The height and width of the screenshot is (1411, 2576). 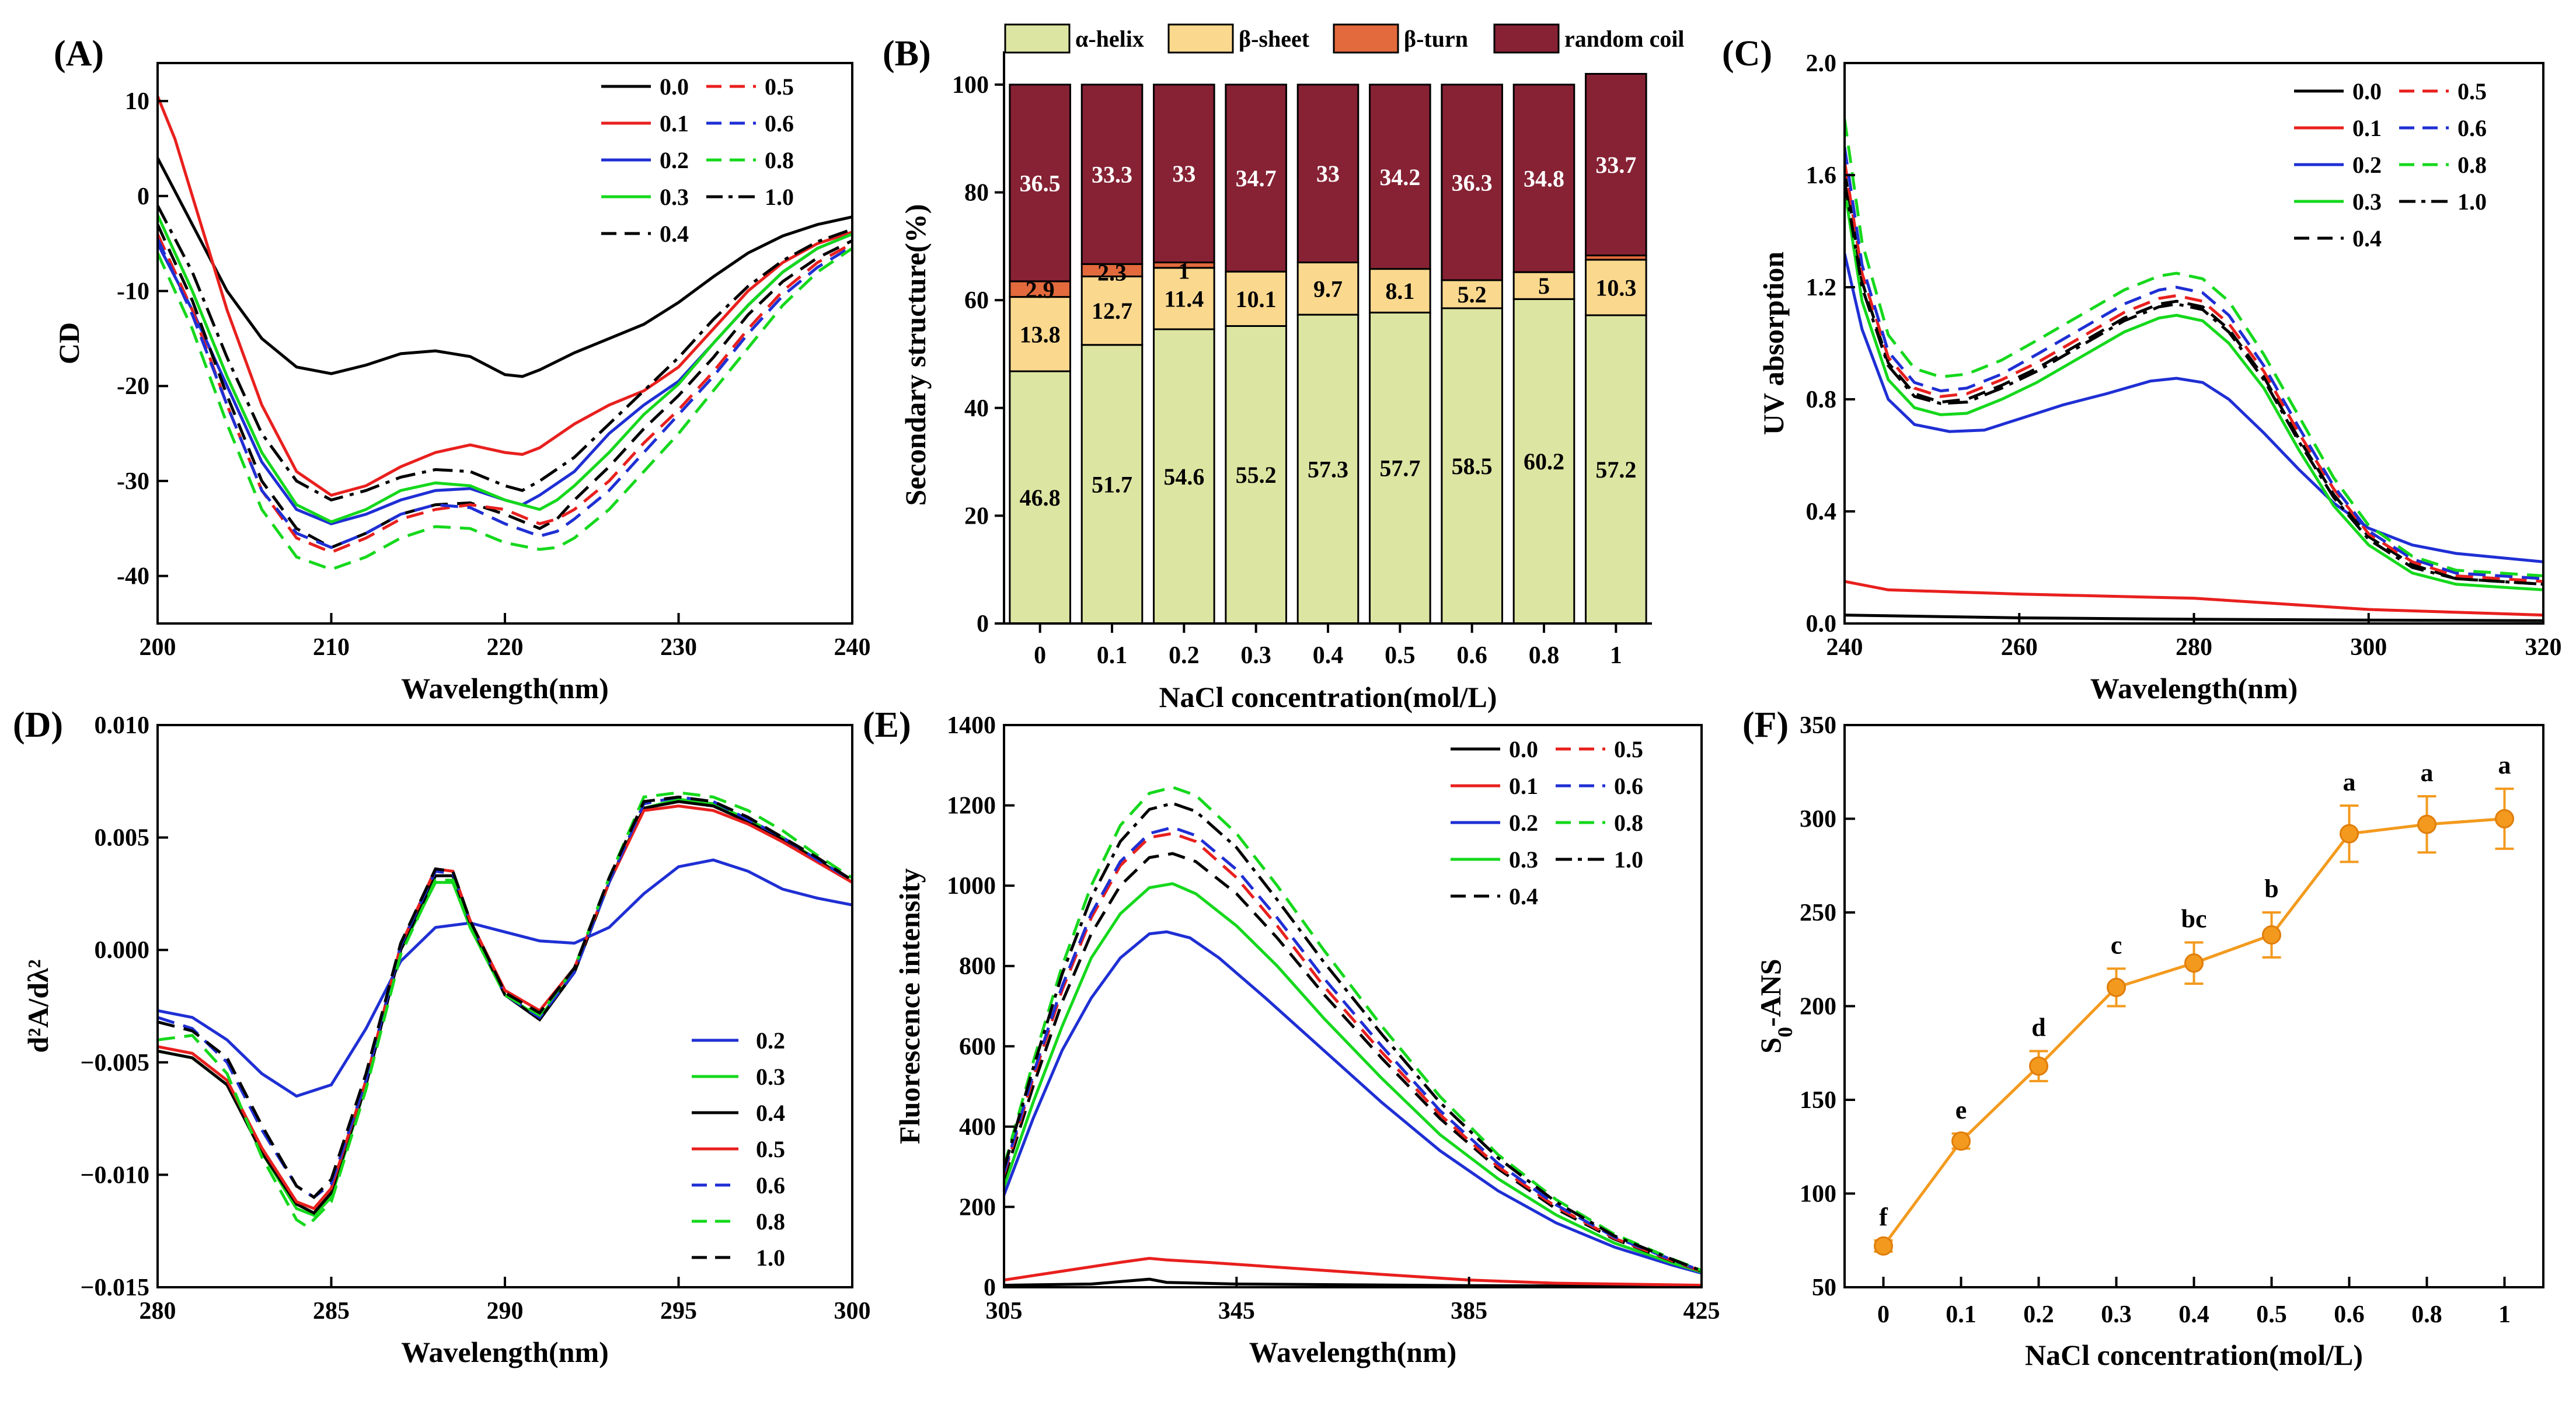 I want to click on y-tick-label: 40, so click(x=977, y=409).